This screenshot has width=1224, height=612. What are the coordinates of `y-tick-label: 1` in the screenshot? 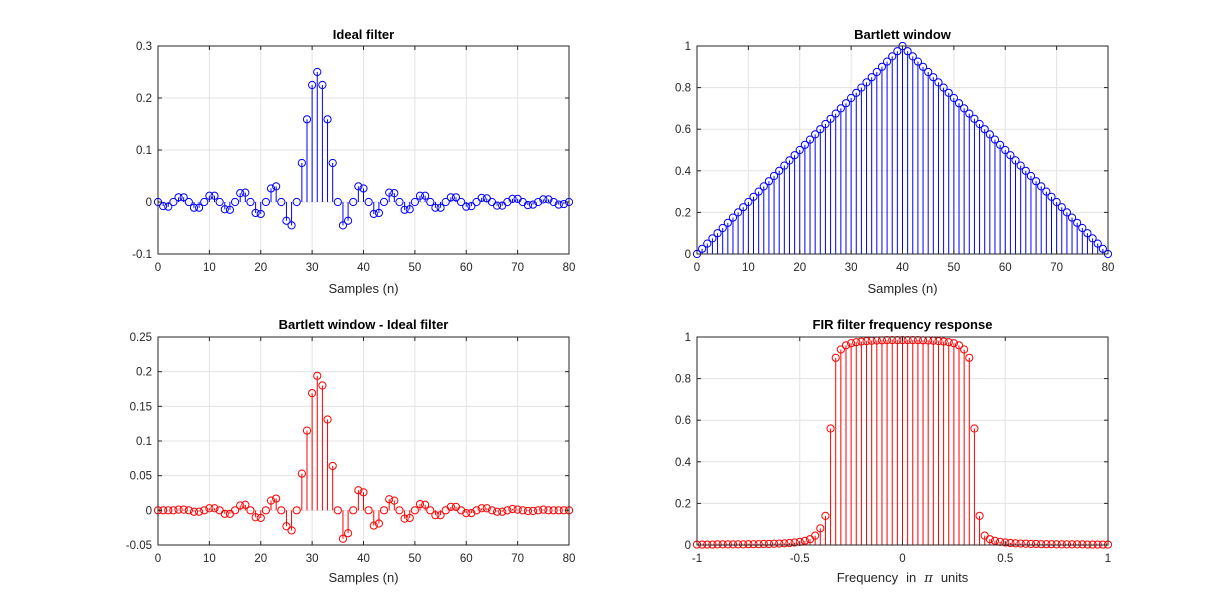 It's located at (688, 338).